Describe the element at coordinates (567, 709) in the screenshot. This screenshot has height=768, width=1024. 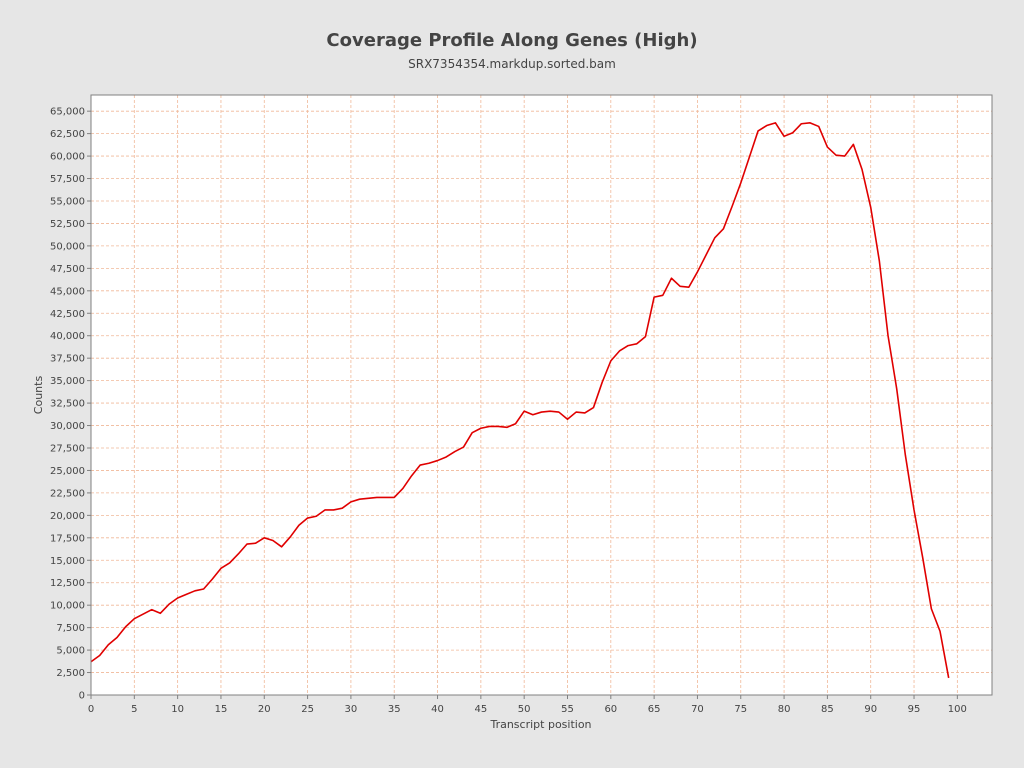
I see `x-tick-label: 55` at that location.